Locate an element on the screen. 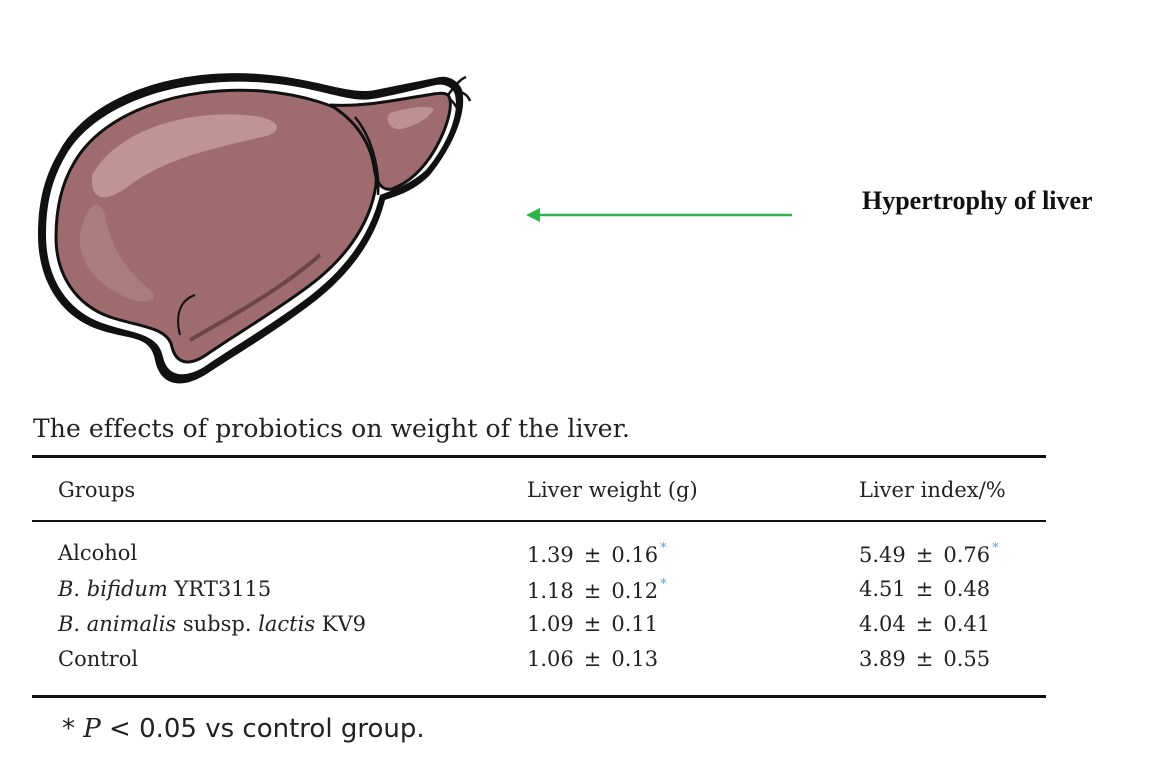 This screenshot has width=1158, height=771. footnote-p: P is located at coordinates (92, 729).